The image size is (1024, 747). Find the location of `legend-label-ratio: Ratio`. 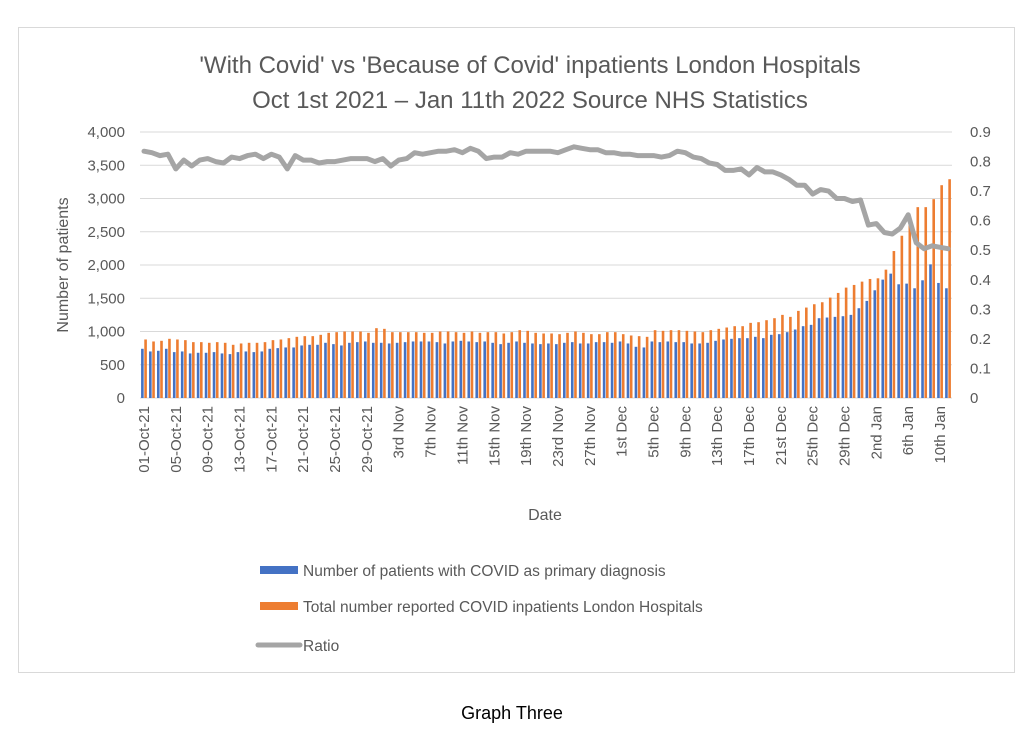

legend-label-ratio: Ratio is located at coordinates (321, 646).